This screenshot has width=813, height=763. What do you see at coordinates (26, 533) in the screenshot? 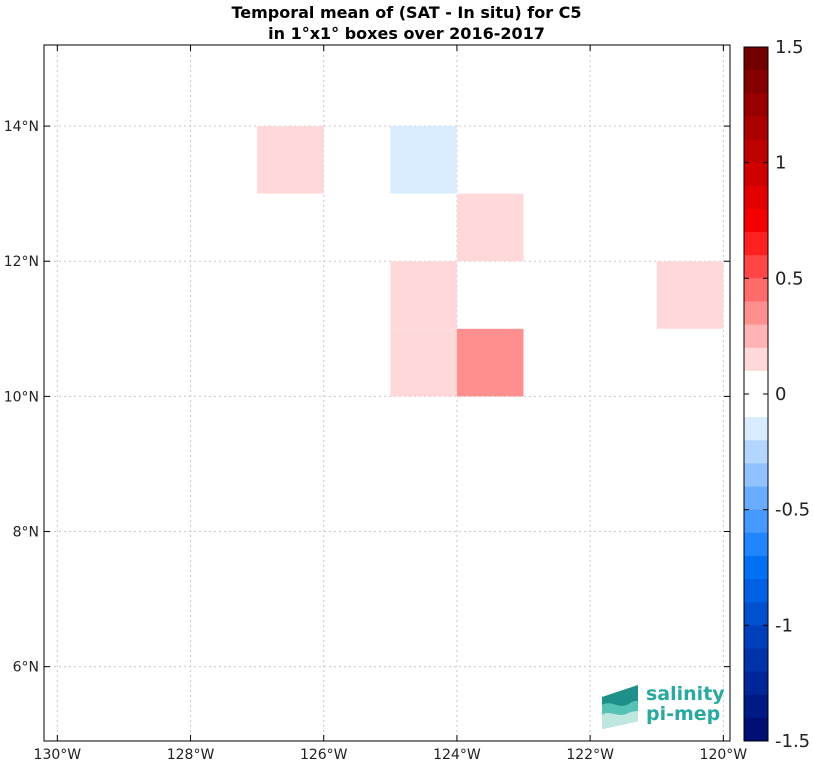
I see `y-tick-label-1: 8°N` at bounding box center [26, 533].